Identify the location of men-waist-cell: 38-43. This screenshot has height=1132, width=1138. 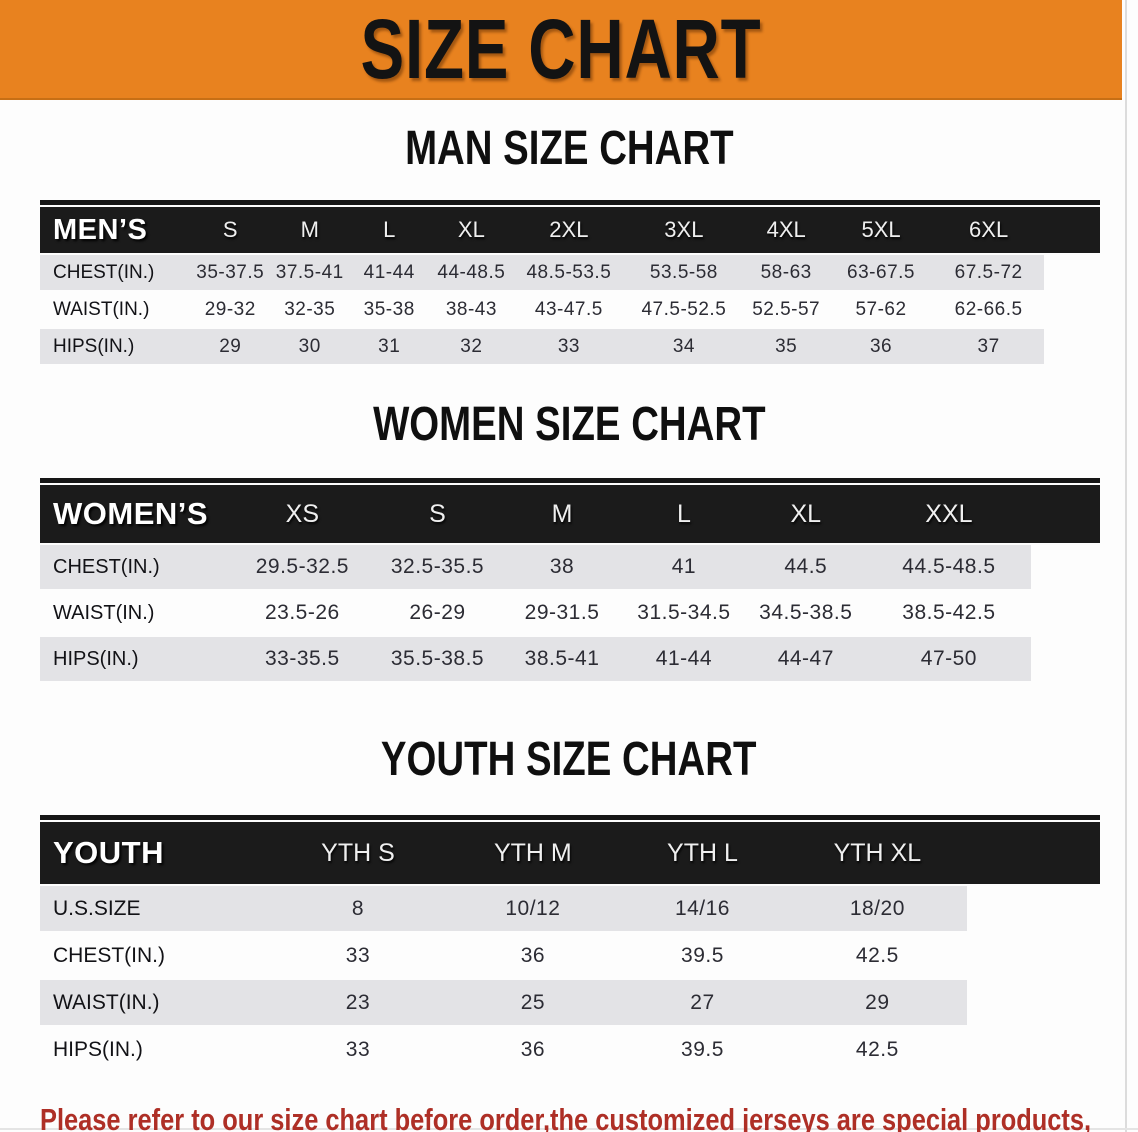
(471, 309).